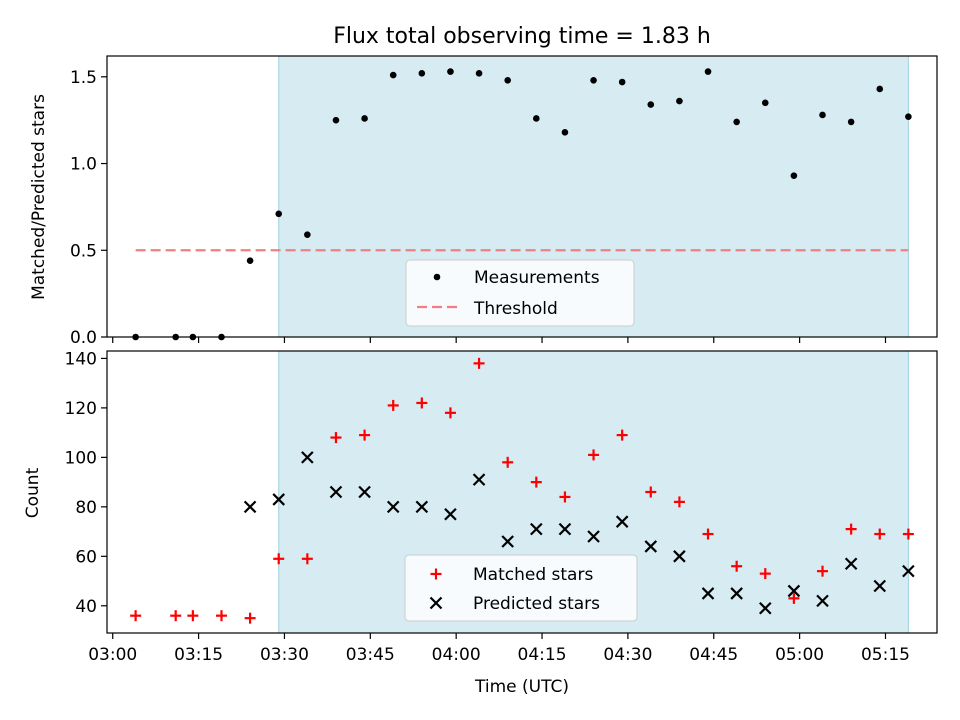  I want to click on y-tick-label: 120, so click(81, 409).